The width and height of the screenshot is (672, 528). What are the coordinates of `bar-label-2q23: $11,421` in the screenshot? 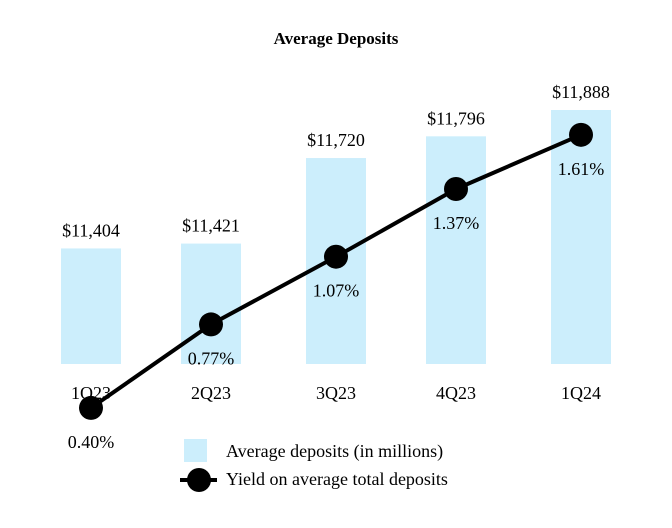 It's located at (211, 226).